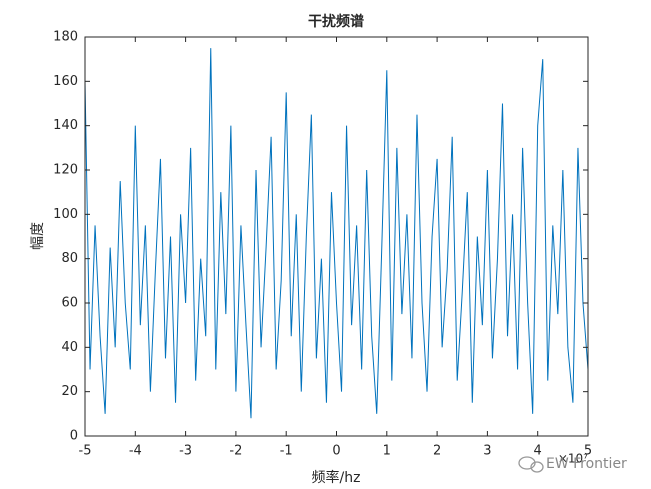 The height and width of the screenshot is (489, 651). I want to click on watermark-icon, so click(531, 464).